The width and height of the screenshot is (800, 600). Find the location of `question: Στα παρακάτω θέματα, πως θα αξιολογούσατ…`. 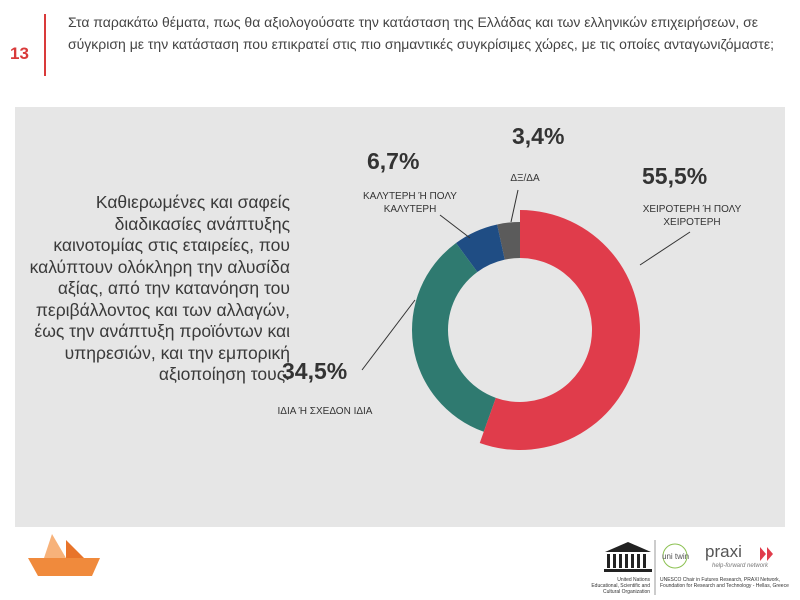

question: Στα παρακάτω θέματα, πως θα αξιολογούσατ… is located at coordinates (421, 33).